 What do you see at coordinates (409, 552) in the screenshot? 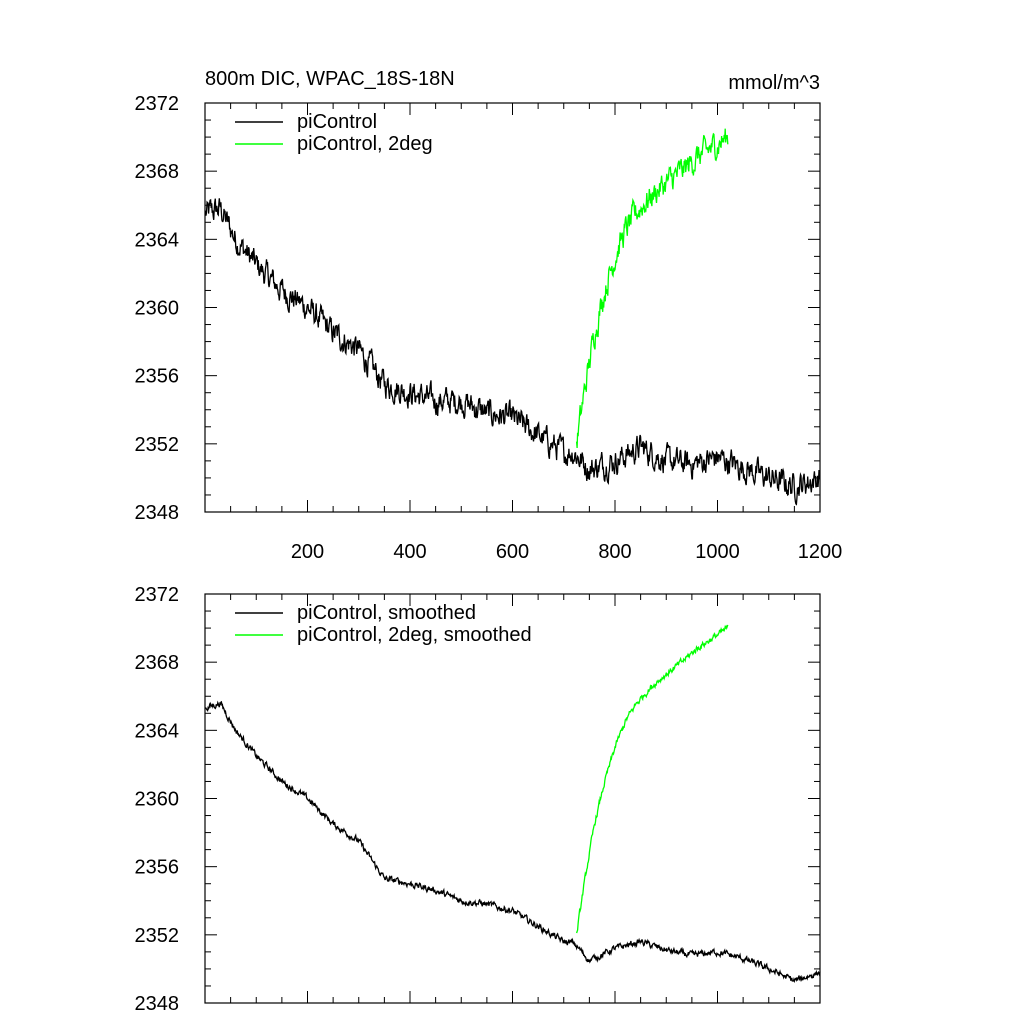
I see `x-tick-label: 400` at bounding box center [409, 552].